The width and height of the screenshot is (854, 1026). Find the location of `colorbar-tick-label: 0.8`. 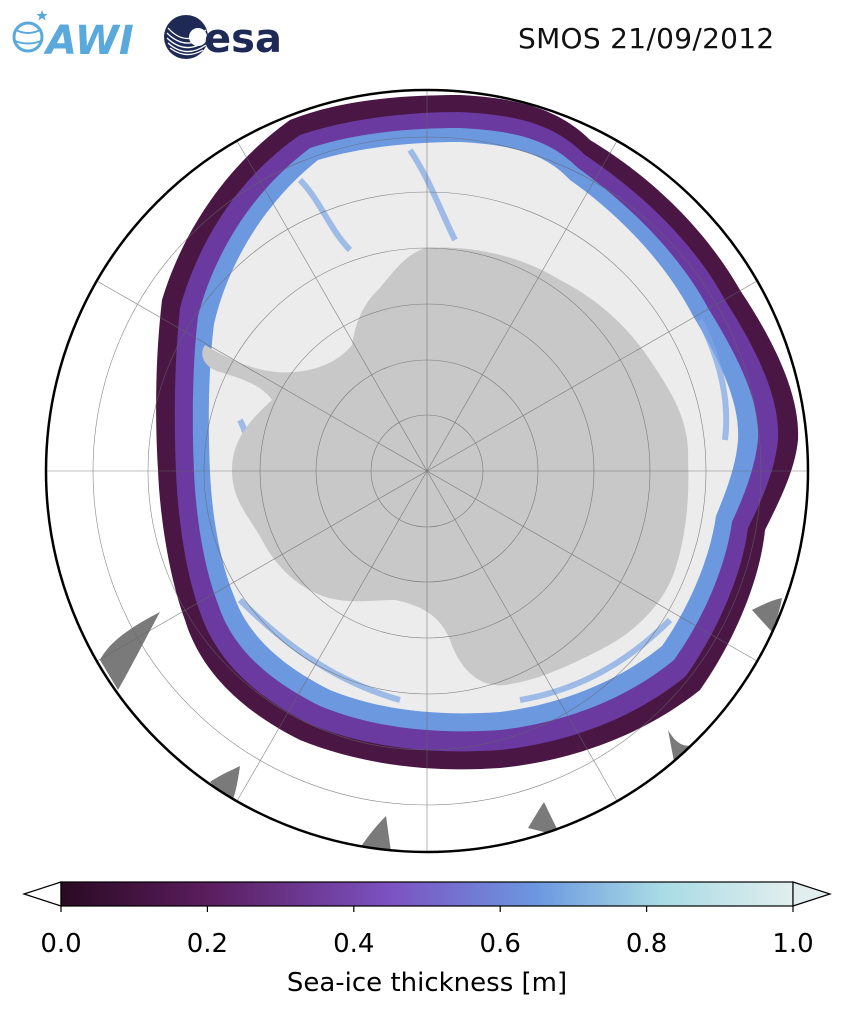

colorbar-tick-label: 0.8 is located at coordinates (646, 944).